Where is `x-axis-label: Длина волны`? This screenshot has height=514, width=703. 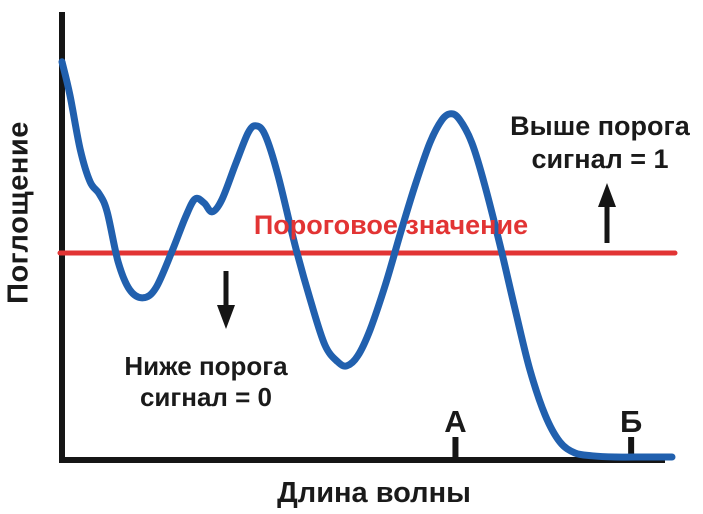
x-axis-label: Длина волны is located at coordinates (374, 493).